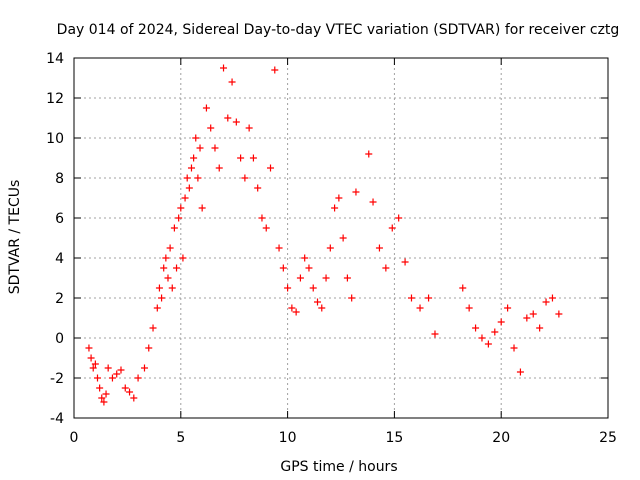 Image resolution: width=640 pixels, height=480 pixels. I want to click on x-axis-label: GPS time / hours, so click(338, 467).